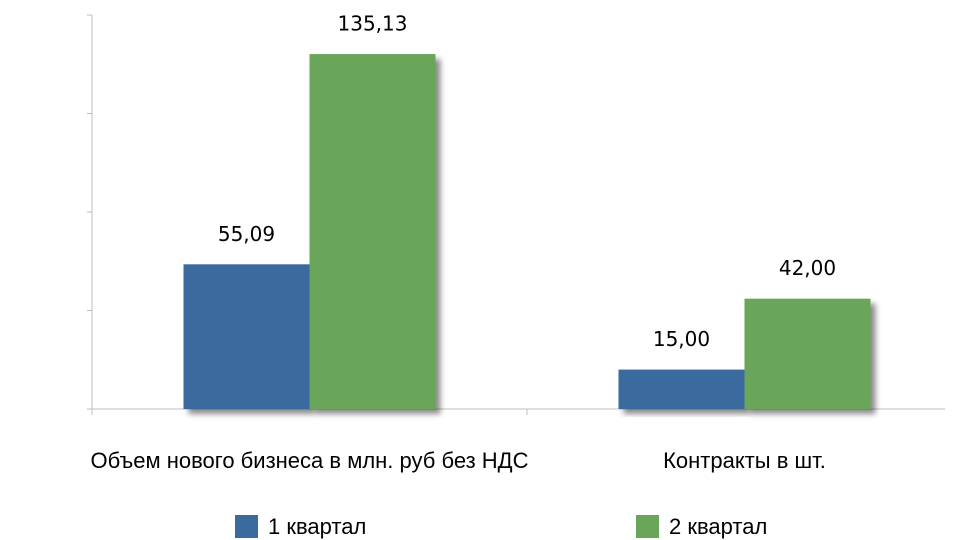  Describe the element at coordinates (310, 460) in the screenshot. I see `x-tick-label: Объем нового бизнеса в млн. руб без НДС` at that location.